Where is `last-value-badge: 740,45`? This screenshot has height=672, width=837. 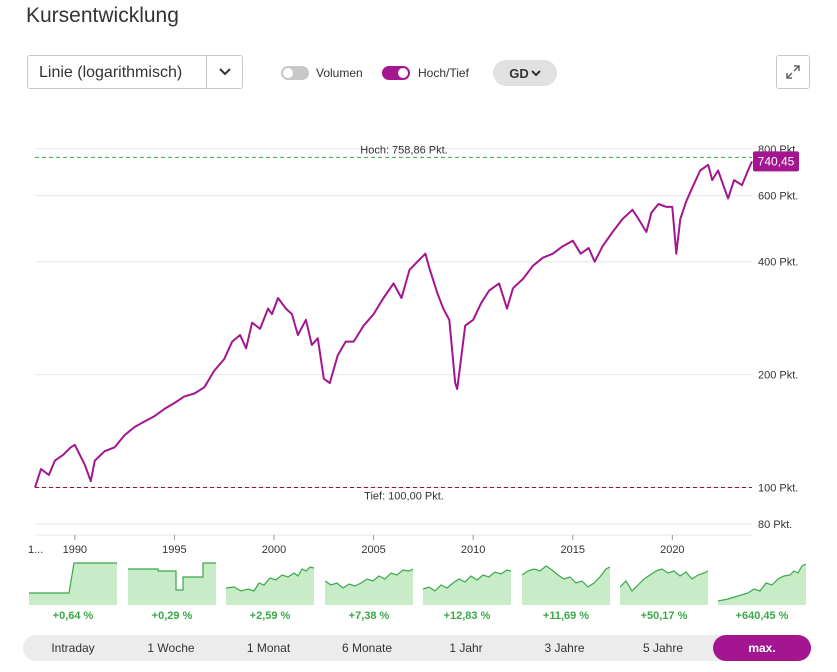 last-value-badge: 740,45 is located at coordinates (776, 161).